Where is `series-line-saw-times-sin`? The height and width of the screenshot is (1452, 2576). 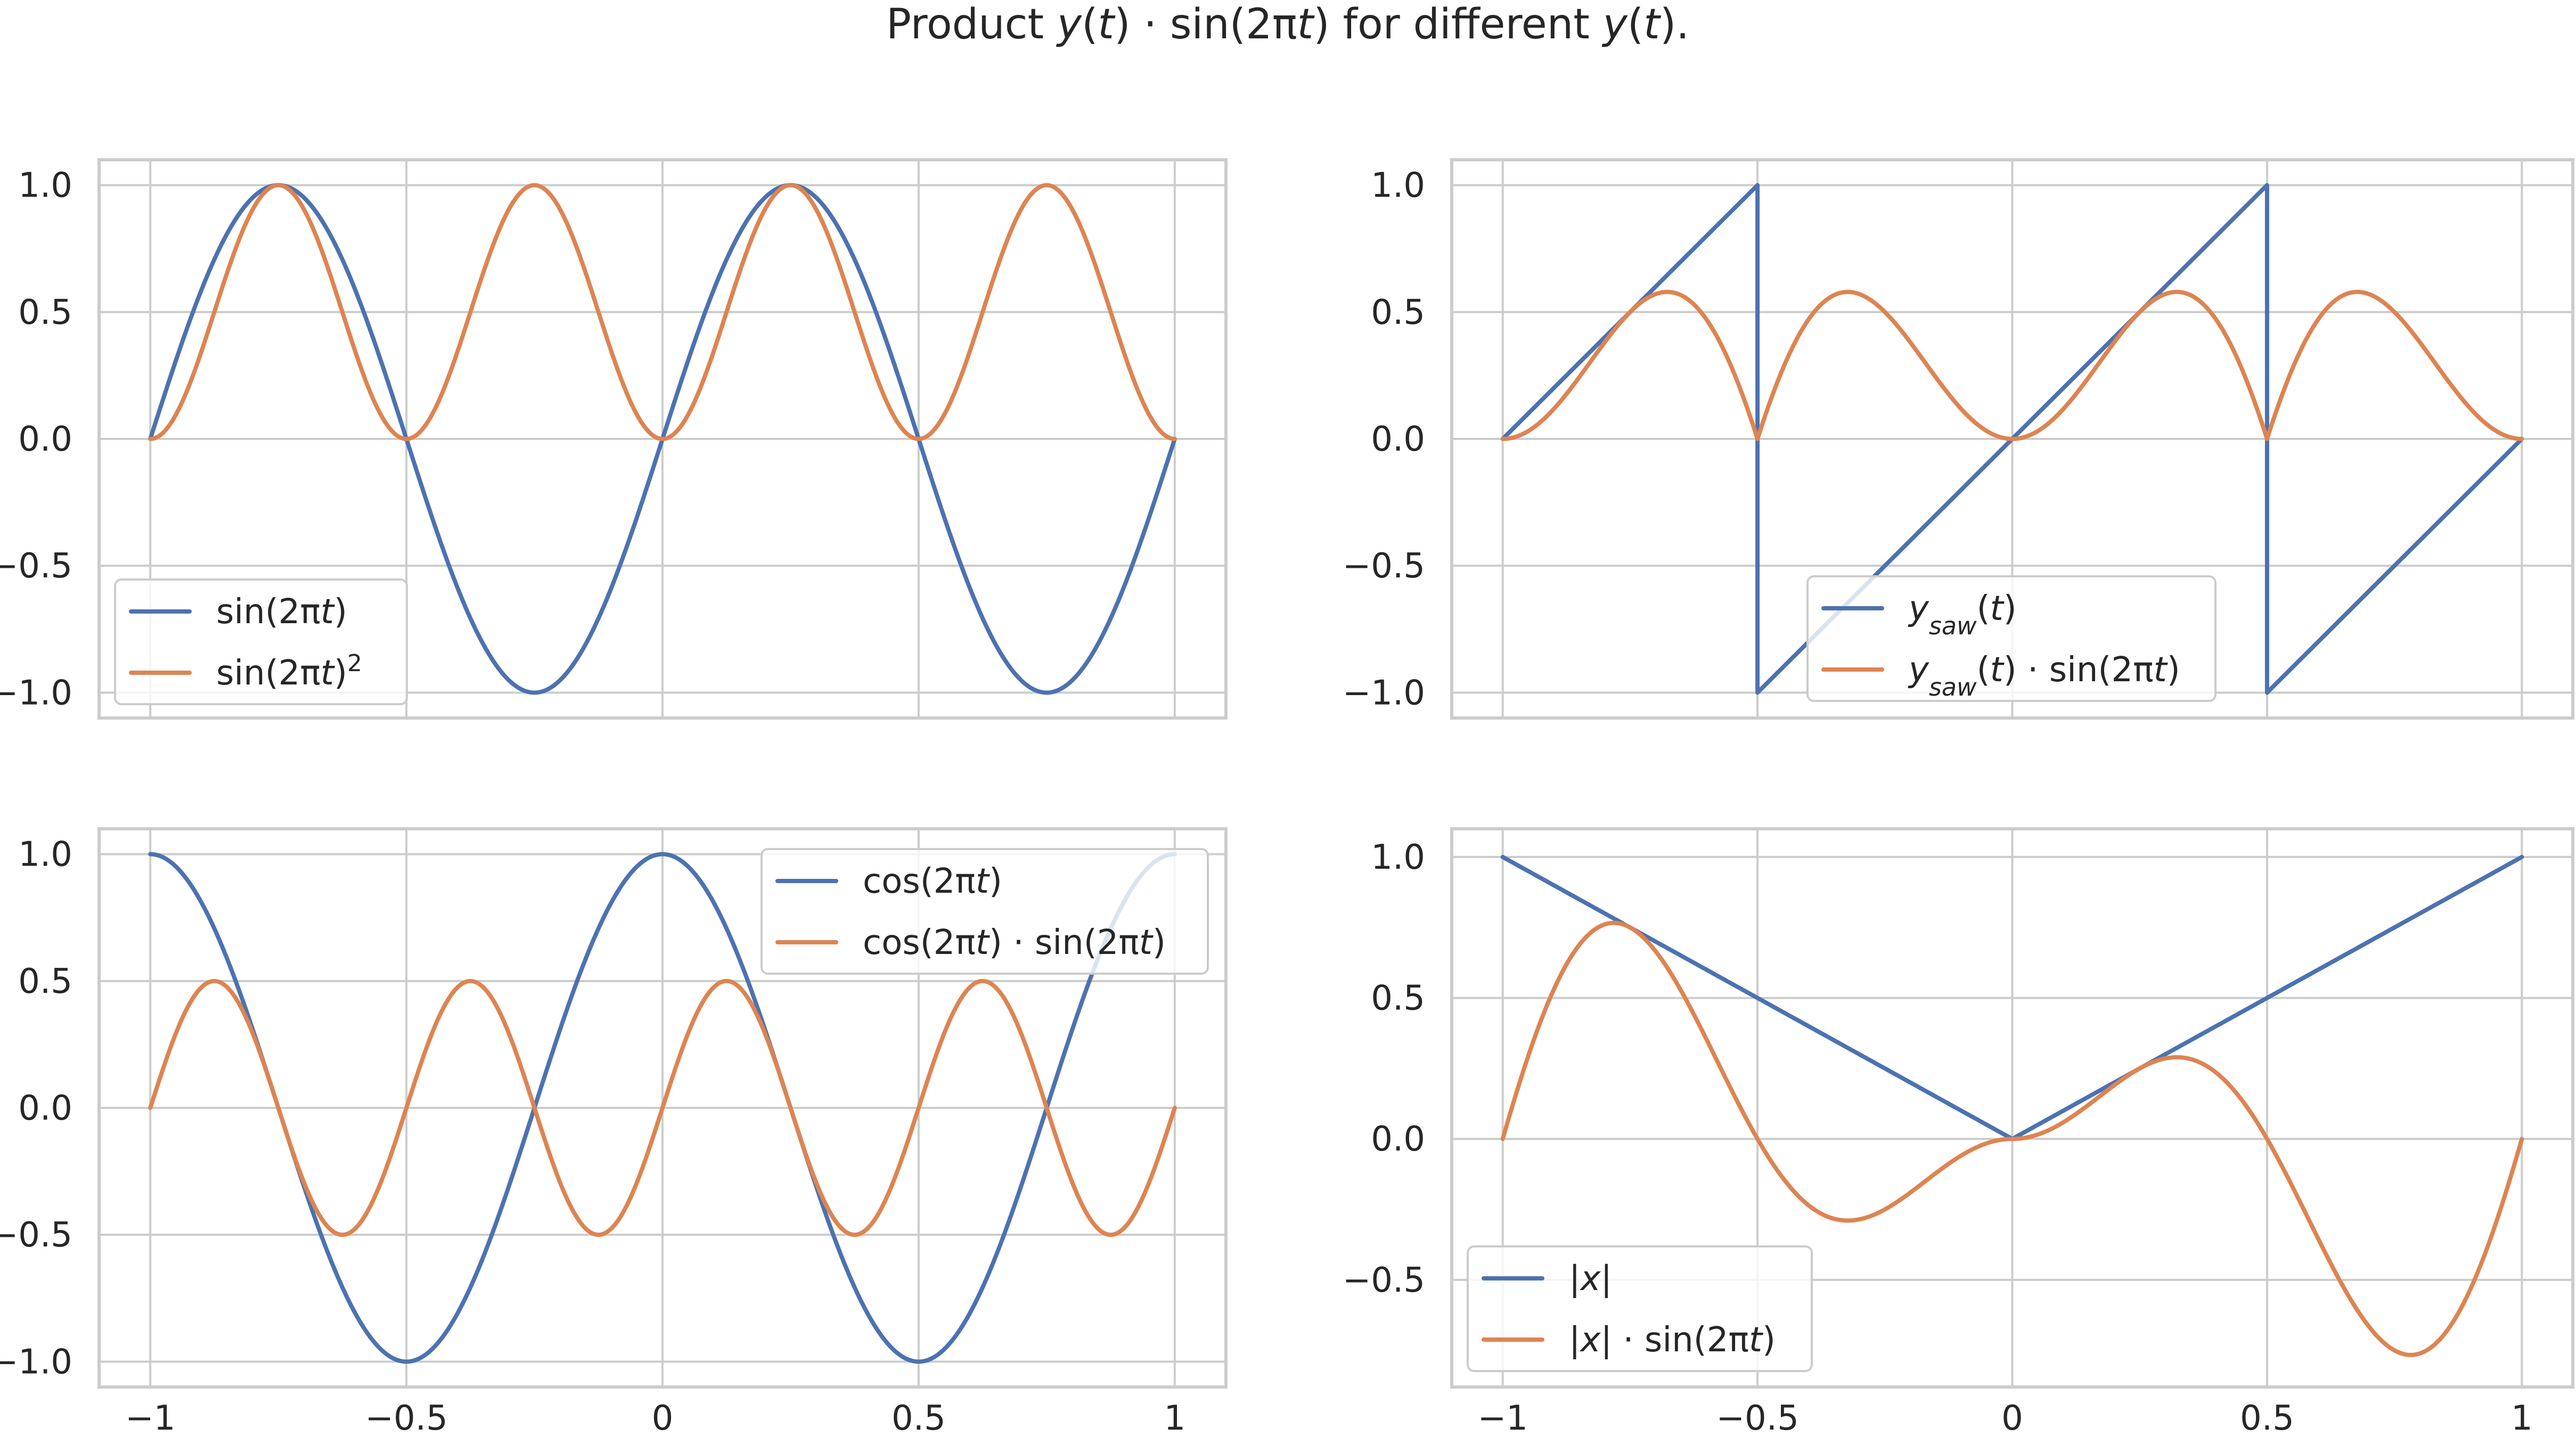 series-line-saw-times-sin is located at coordinates (2012, 365).